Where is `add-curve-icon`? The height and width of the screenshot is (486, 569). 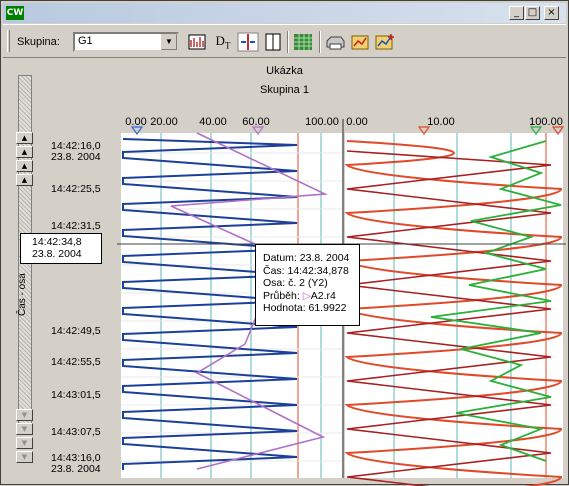
add-curve-icon is located at coordinates (384, 42).